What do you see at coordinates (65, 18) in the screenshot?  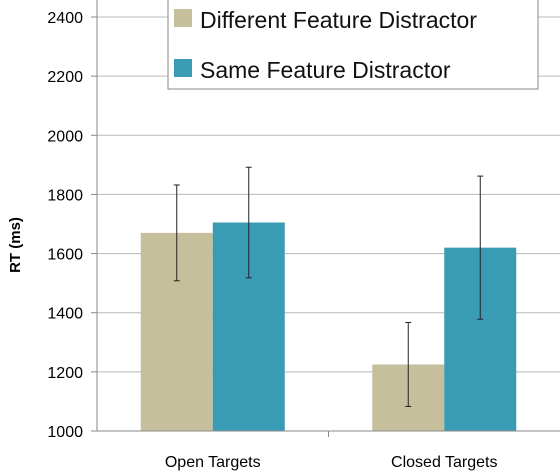 I see `y-tick-label: 2400` at bounding box center [65, 18].